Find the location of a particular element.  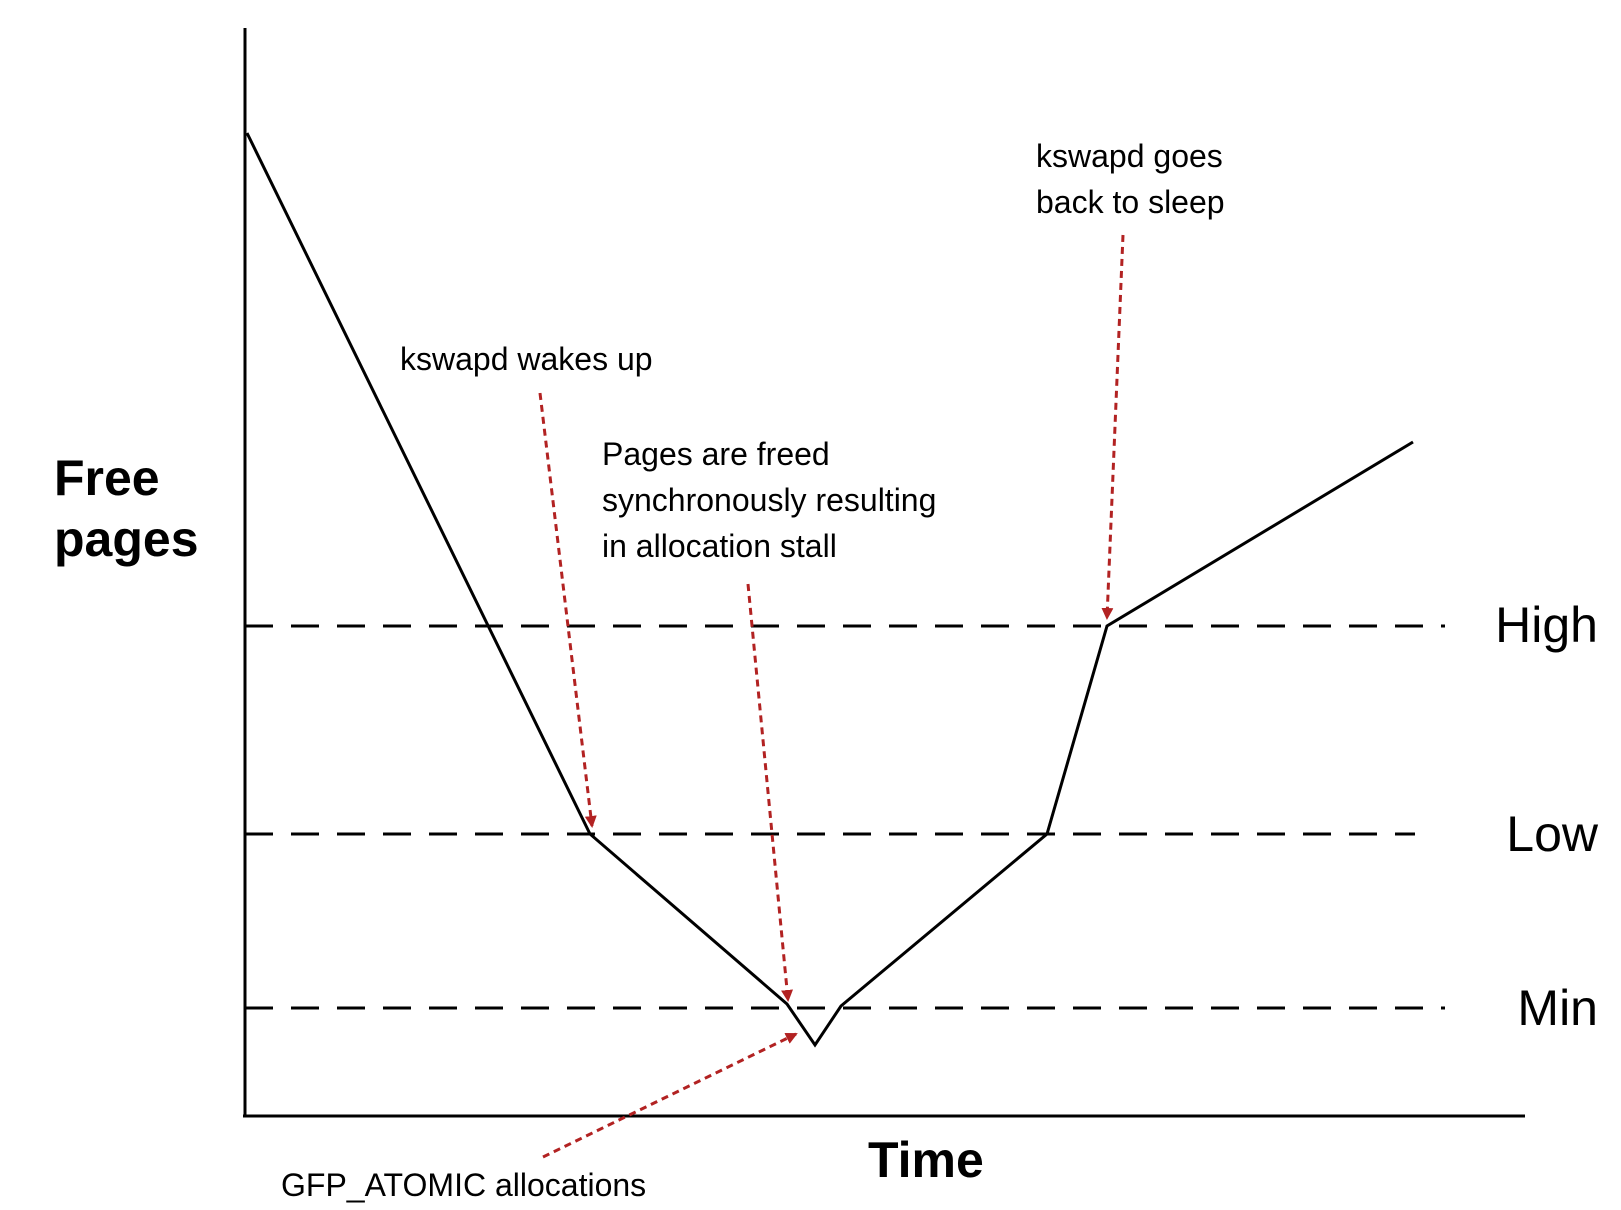

y-axis-title-line2: pages is located at coordinates (126, 539).